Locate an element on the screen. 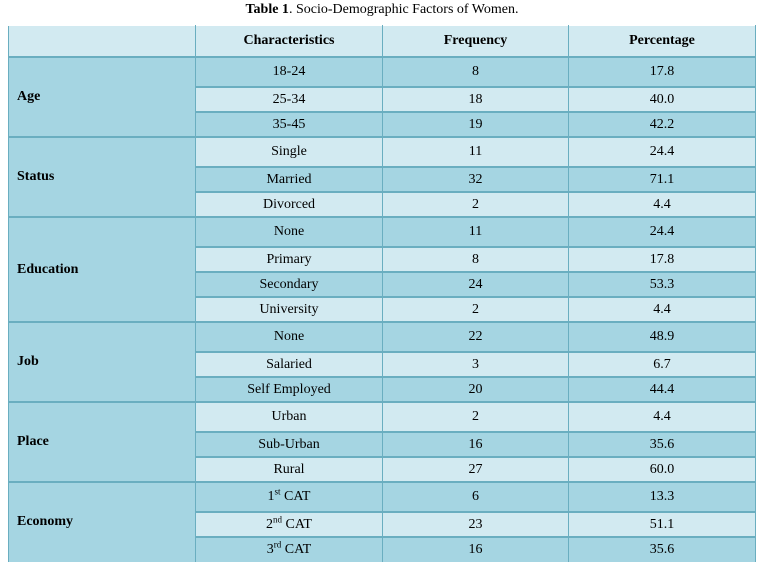 The image size is (764, 573). table-row: Secondary 24 53.3 is located at coordinates (382, 284).